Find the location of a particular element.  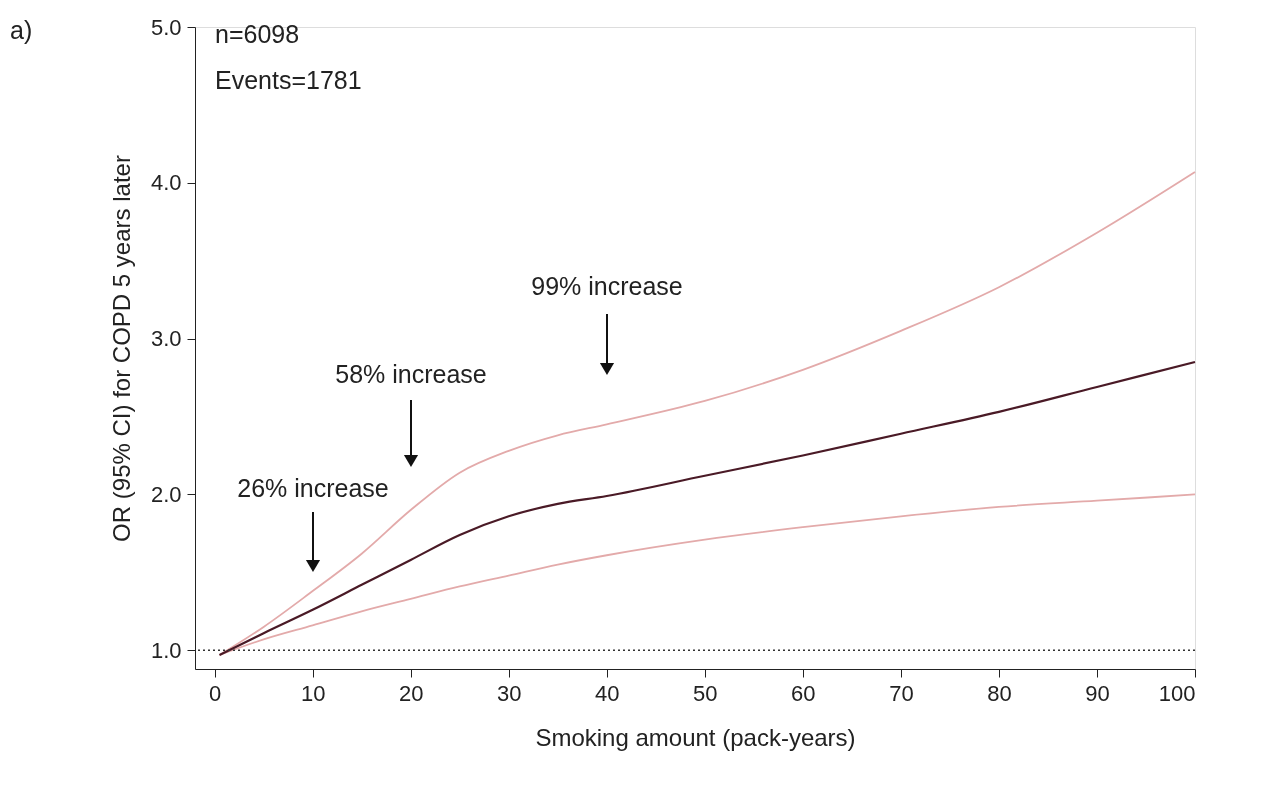

x-tick-label: 0 is located at coordinates (215, 693).